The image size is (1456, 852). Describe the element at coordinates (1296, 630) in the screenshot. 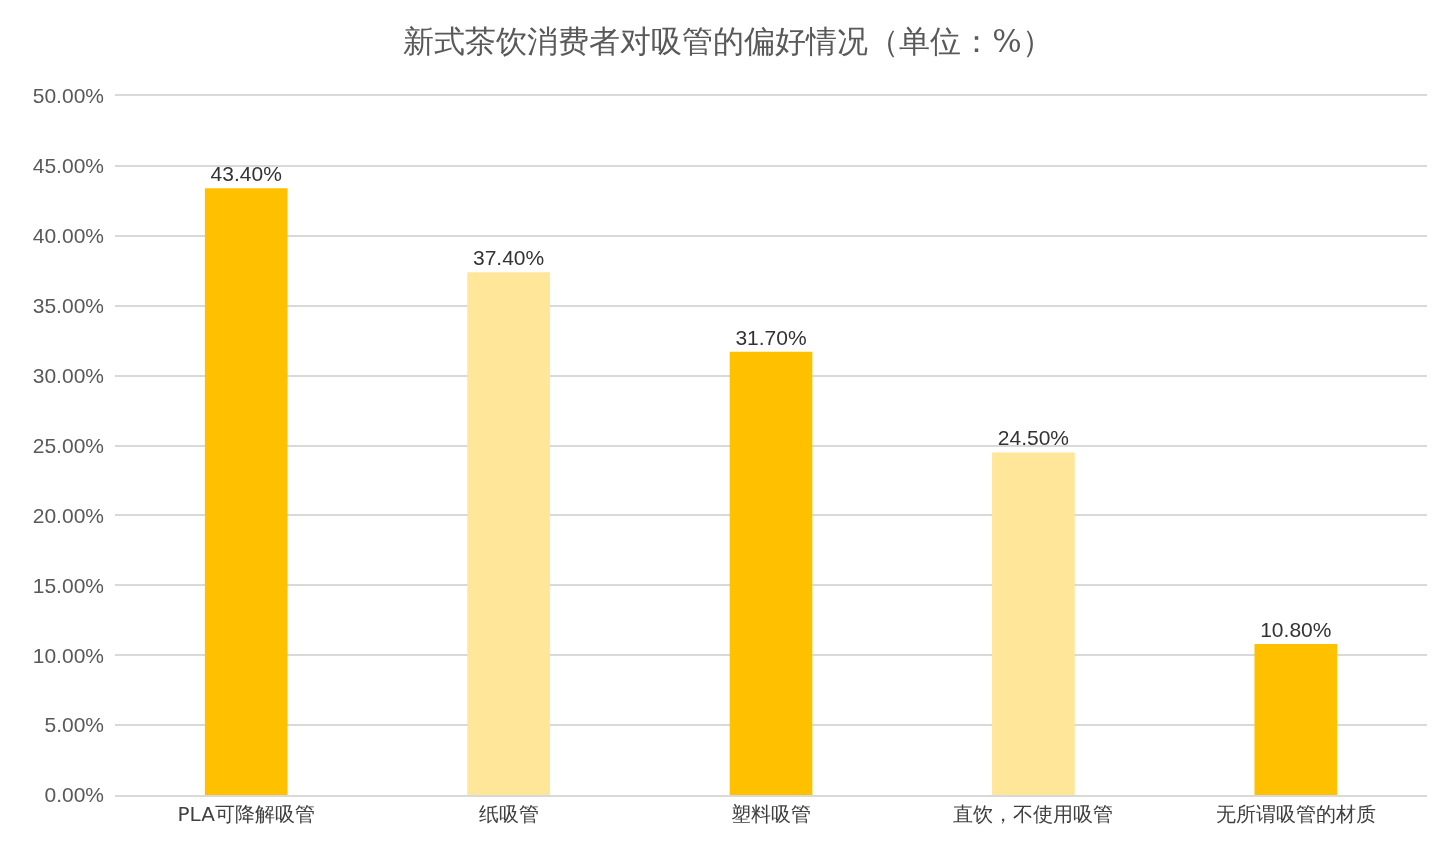

I see `data-label: 10.80%` at that location.